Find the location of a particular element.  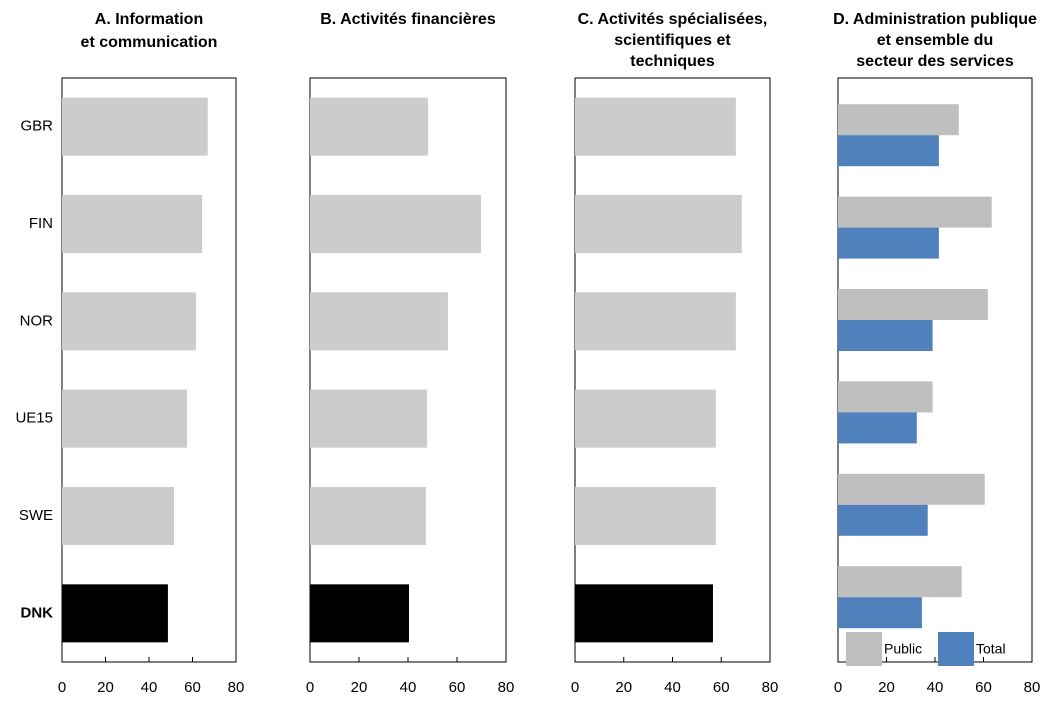

panel-title: et communication is located at coordinates (149, 42).